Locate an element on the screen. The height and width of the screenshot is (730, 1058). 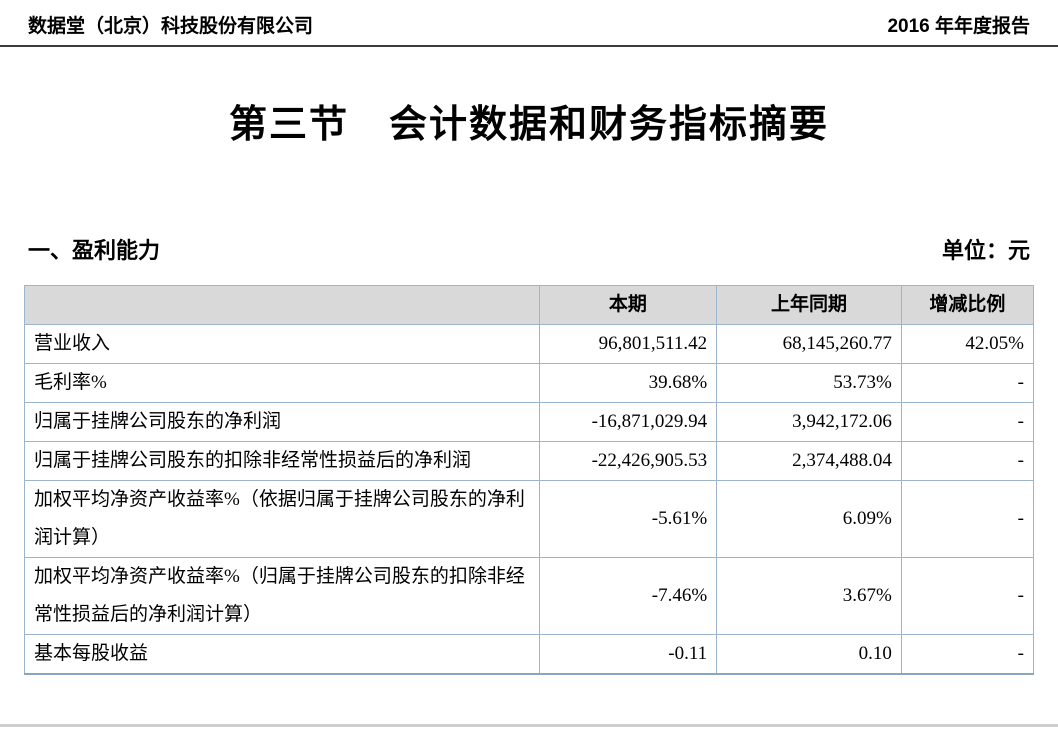
col-header-change: 增减比例 is located at coordinates (967, 304).